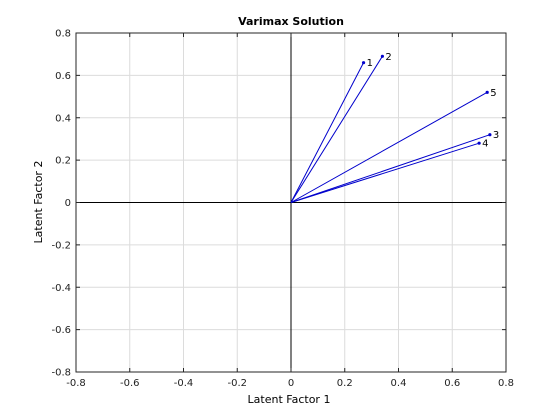  What do you see at coordinates (130, 383) in the screenshot?
I see `x-tick-label: -0.6` at bounding box center [130, 383].